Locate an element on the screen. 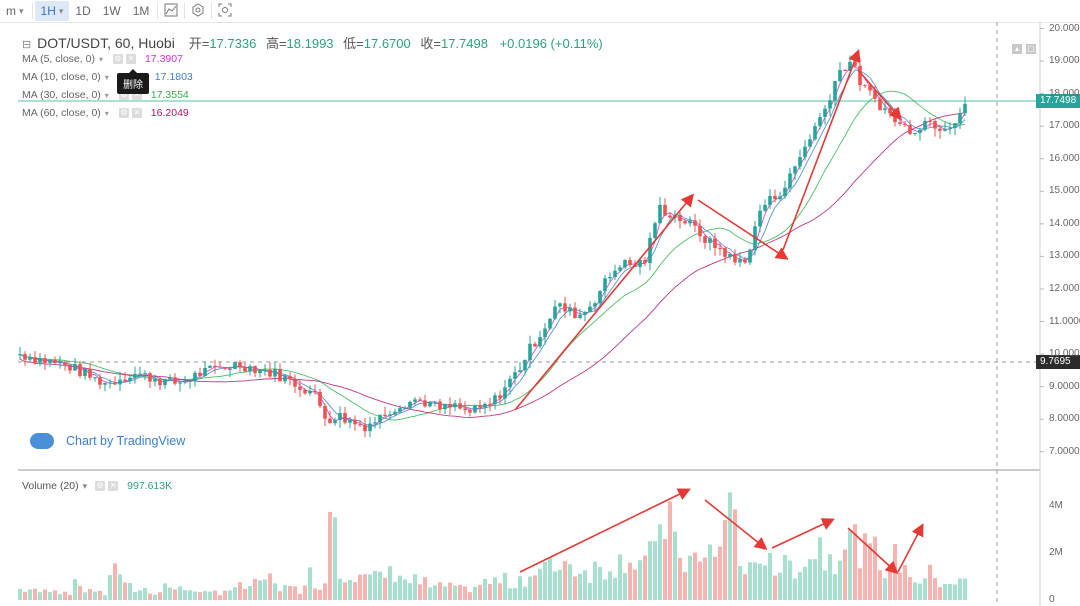 This screenshot has width=1080, height=606. collapse-icon: ⊟ is located at coordinates (27, 45).